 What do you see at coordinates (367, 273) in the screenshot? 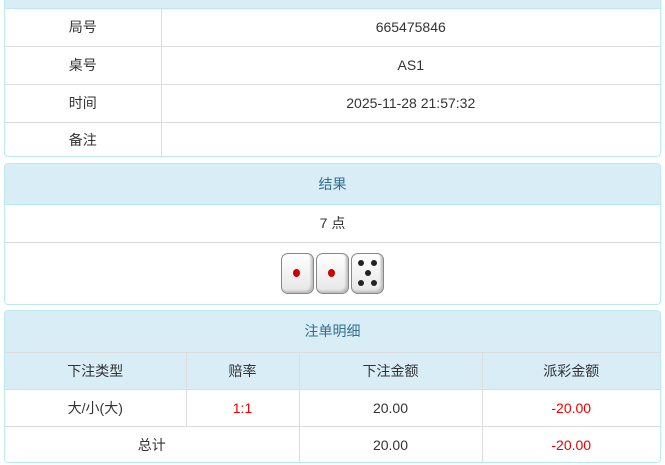
I see `die-5-icon` at bounding box center [367, 273].